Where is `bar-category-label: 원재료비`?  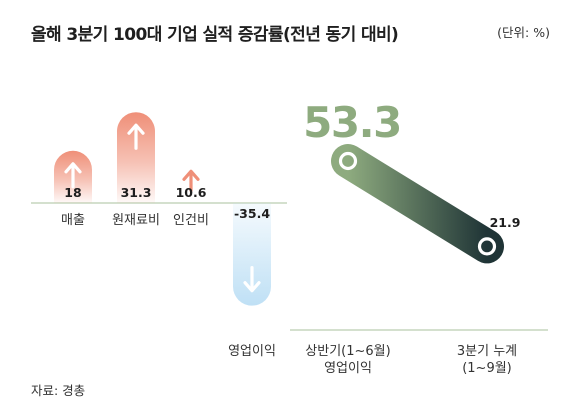
bar-category-label: 원재료비 is located at coordinates (136, 220).